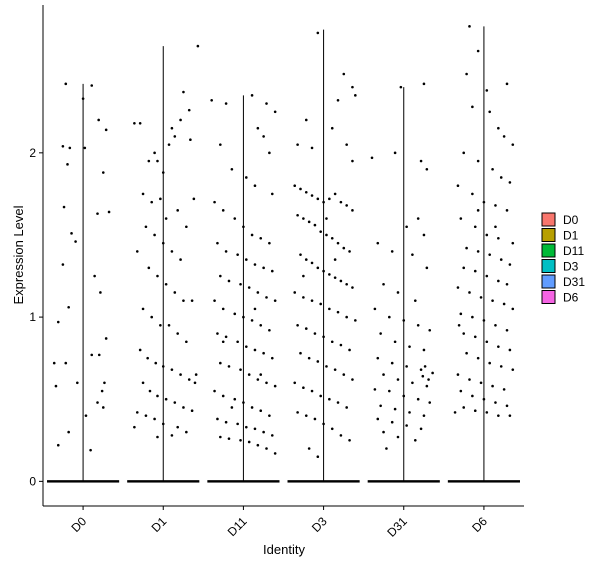 This screenshot has width=600, height=568. What do you see at coordinates (243, 288) in the screenshot?
I see `violin-D11` at bounding box center [243, 288].